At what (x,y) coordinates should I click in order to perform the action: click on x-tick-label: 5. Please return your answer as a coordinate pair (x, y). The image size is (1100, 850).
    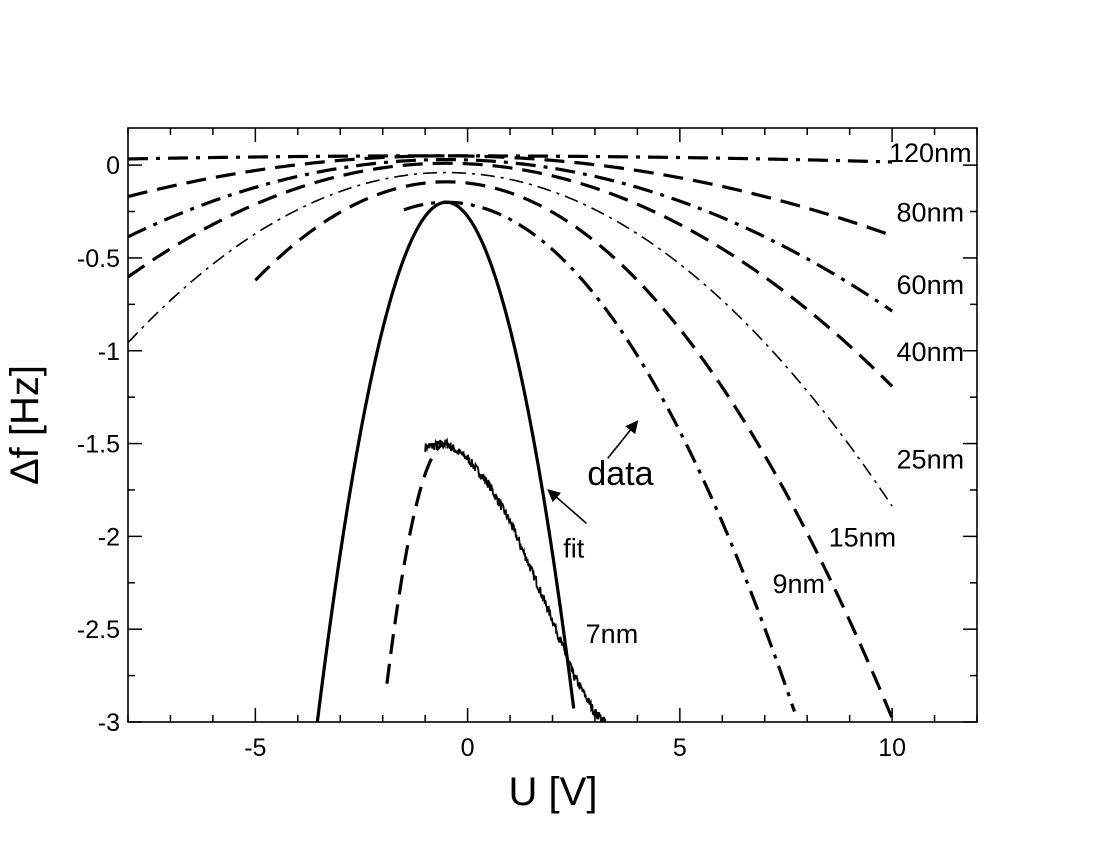
    Looking at the image, I should click on (680, 748).